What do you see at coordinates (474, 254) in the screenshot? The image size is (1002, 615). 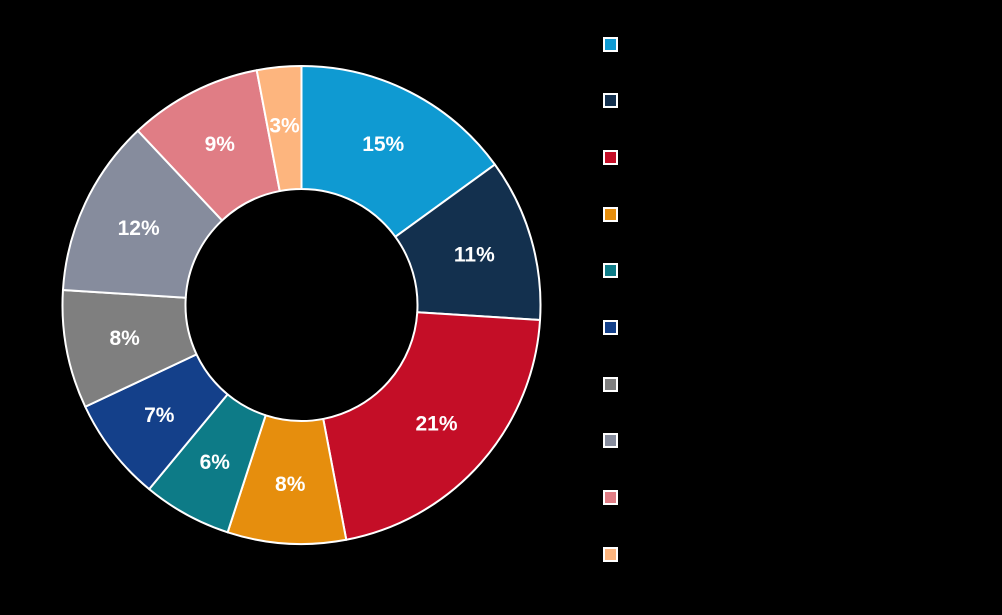 I see `slice-label: 11%` at bounding box center [474, 254].